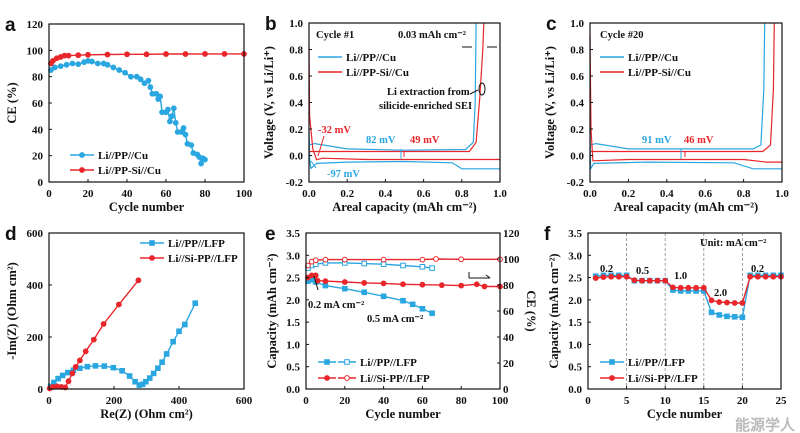 The image size is (800, 433). Describe the element at coordinates (296, 77) in the screenshot. I see `y-tick-label: 0.6` at that location.